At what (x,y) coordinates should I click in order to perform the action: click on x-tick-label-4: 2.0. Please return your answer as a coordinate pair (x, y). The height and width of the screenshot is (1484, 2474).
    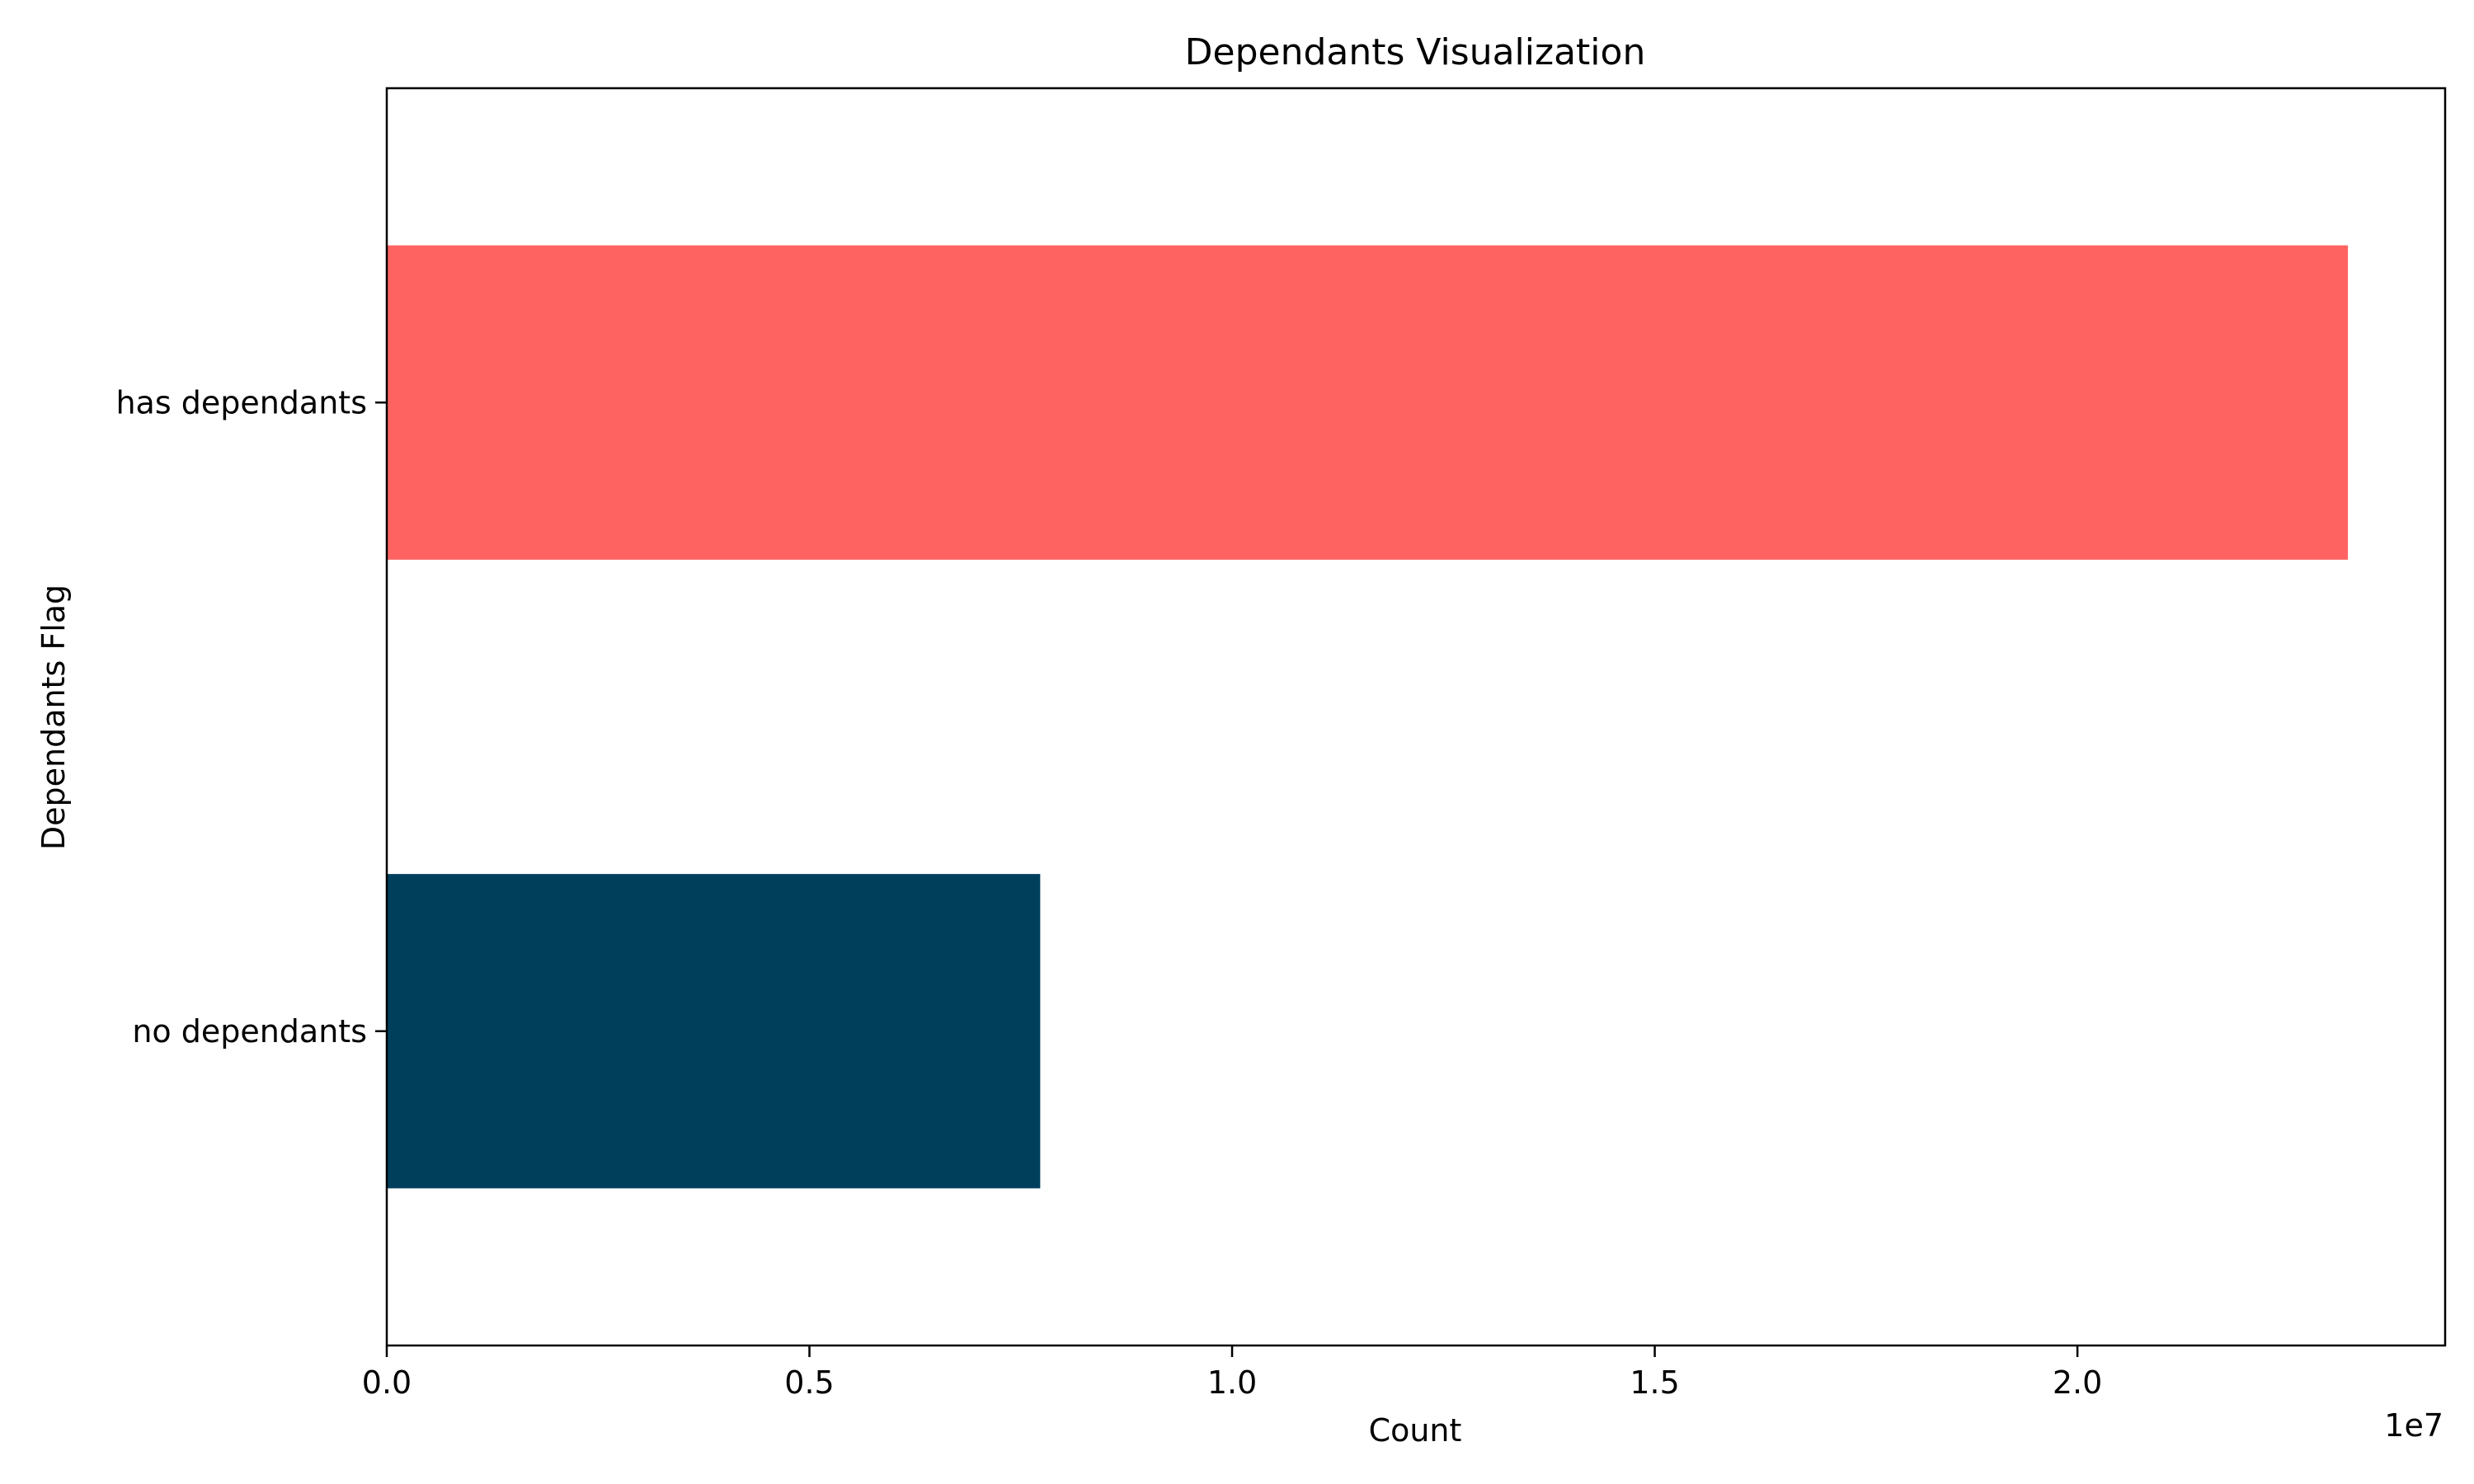
    Looking at the image, I should click on (2077, 1382).